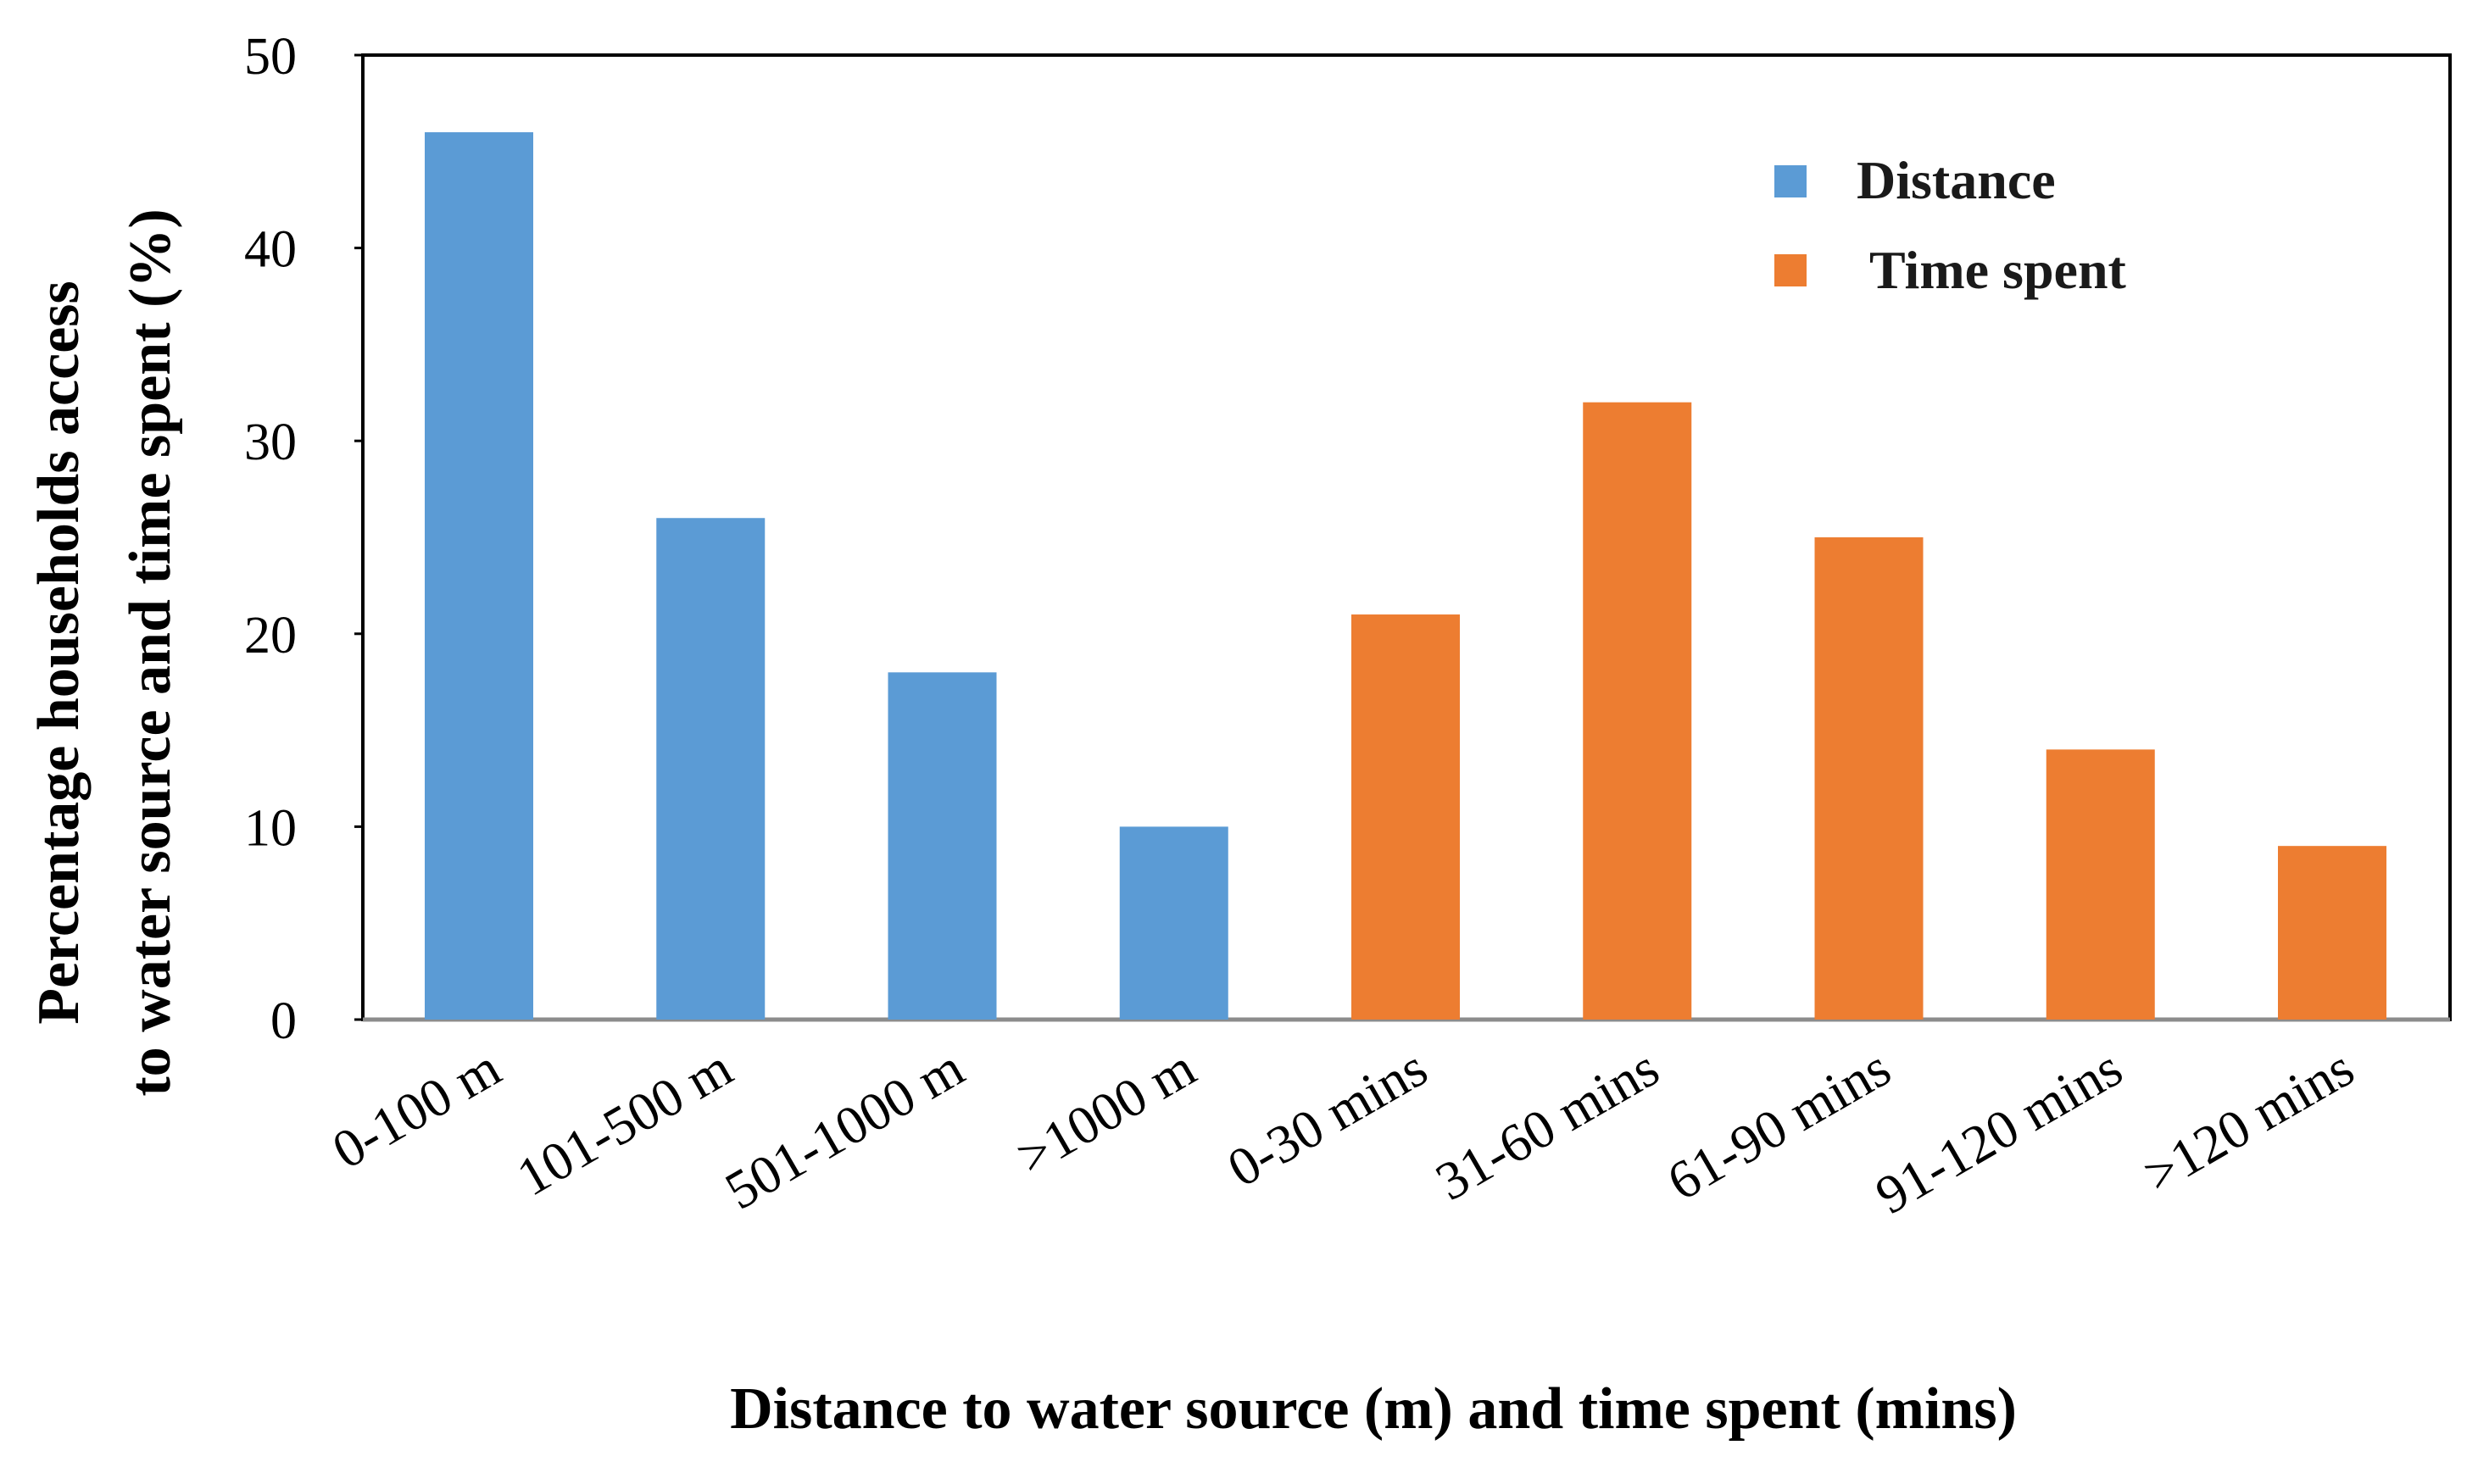 The image size is (2478, 1484). Describe the element at coordinates (1791, 270) in the screenshot. I see `legend-swatch-time-spent` at that location.